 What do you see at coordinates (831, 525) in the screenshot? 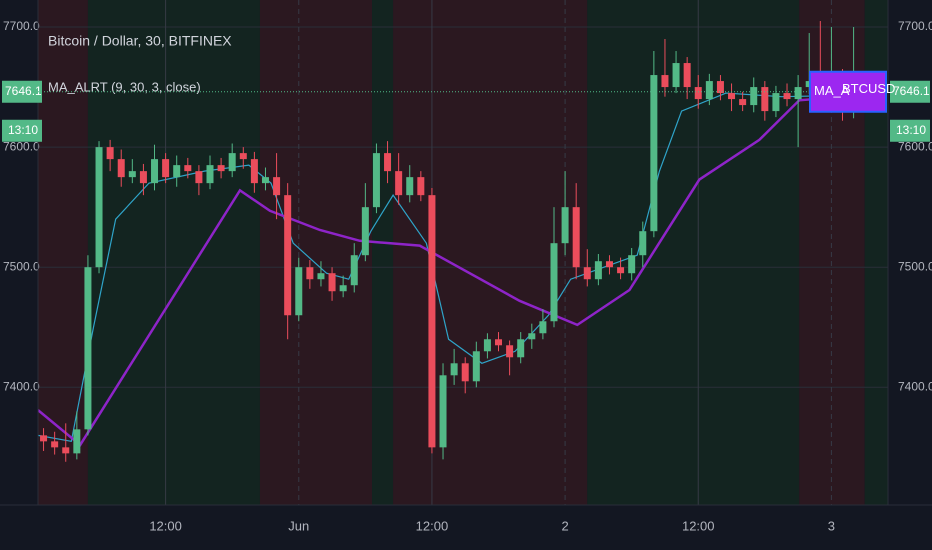
I see `x-tick-label: 3` at bounding box center [831, 525].